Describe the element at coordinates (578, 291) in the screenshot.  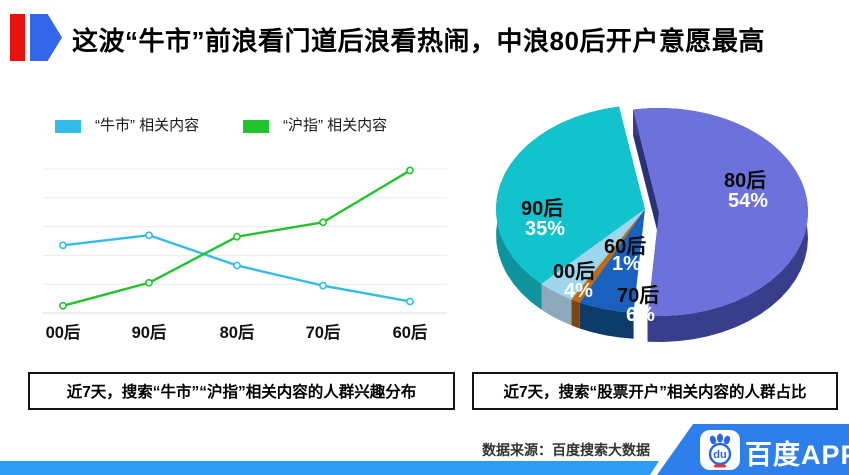
I see `pie-slice-percent: 4%` at that location.